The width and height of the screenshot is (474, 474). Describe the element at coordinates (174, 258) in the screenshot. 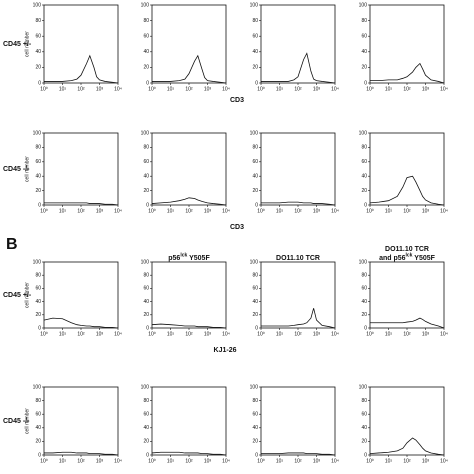

I see `header-text: p56` at that location.